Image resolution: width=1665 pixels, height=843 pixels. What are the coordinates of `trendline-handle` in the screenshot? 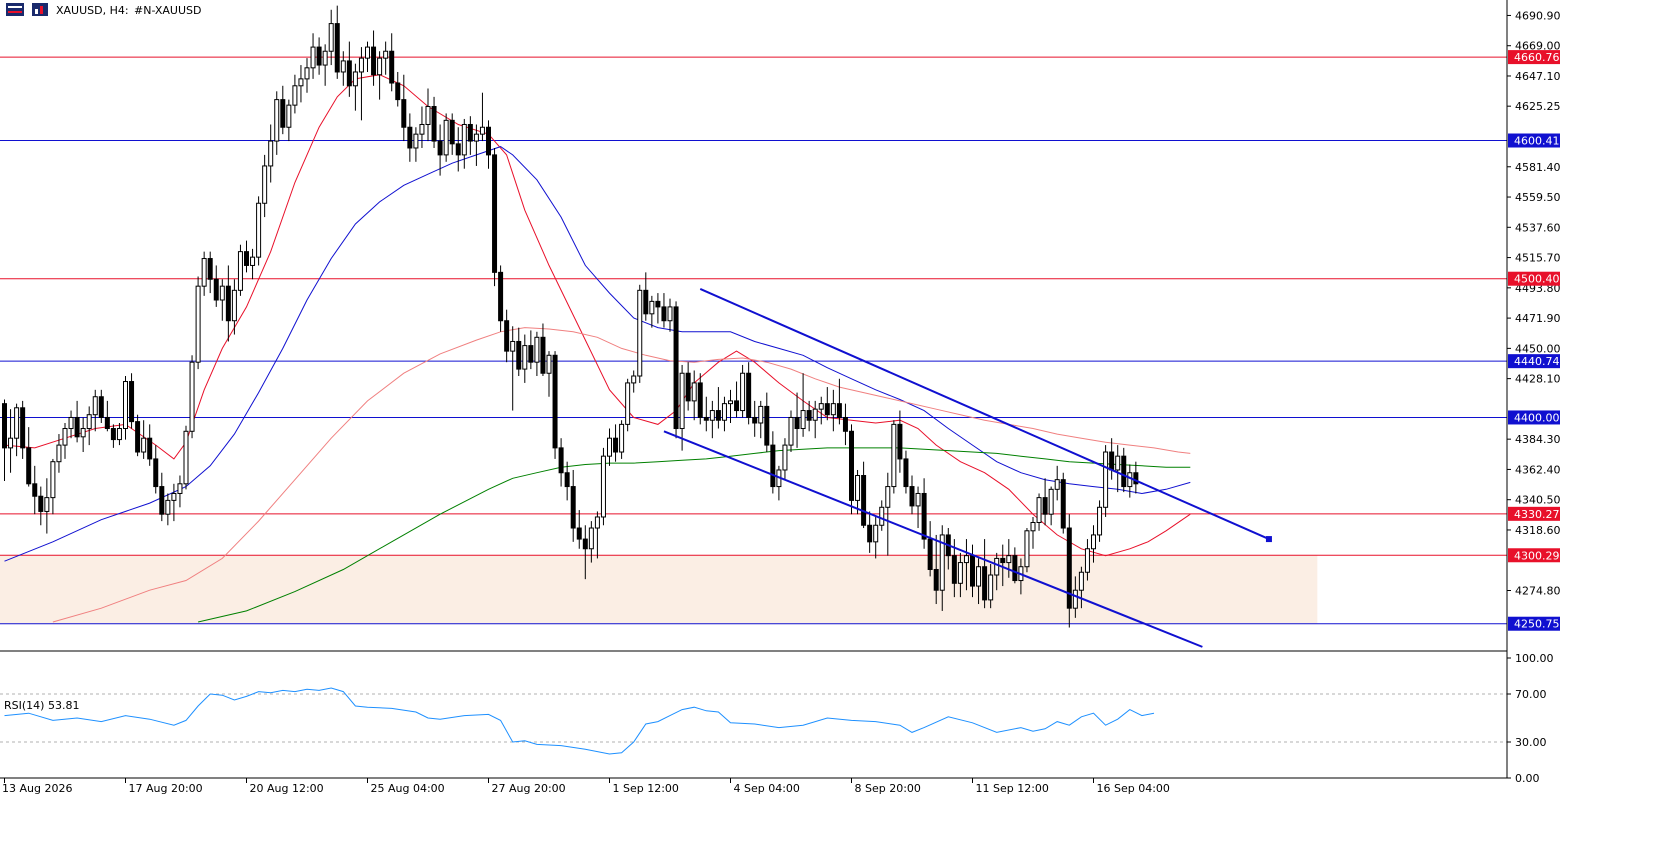 It's located at (1268, 539).